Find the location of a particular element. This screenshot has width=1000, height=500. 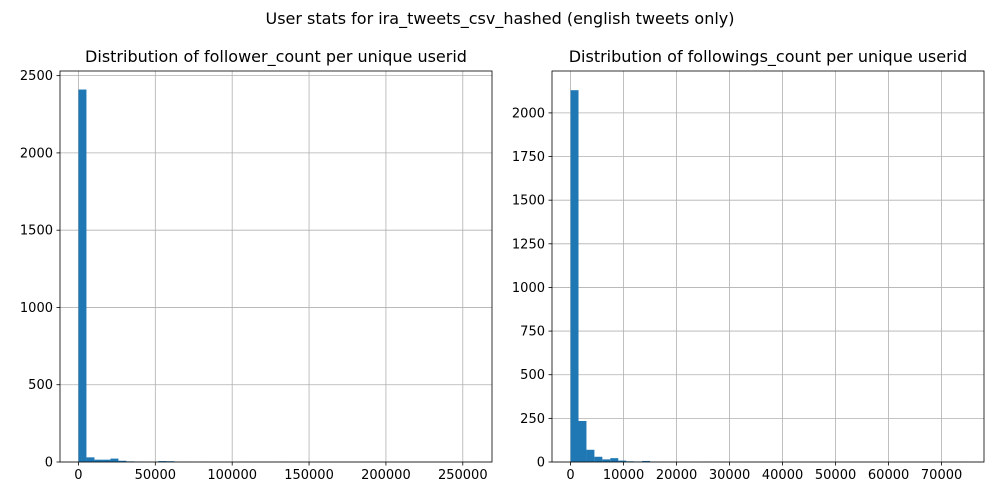

x-tick-label: 60000 is located at coordinates (888, 475).